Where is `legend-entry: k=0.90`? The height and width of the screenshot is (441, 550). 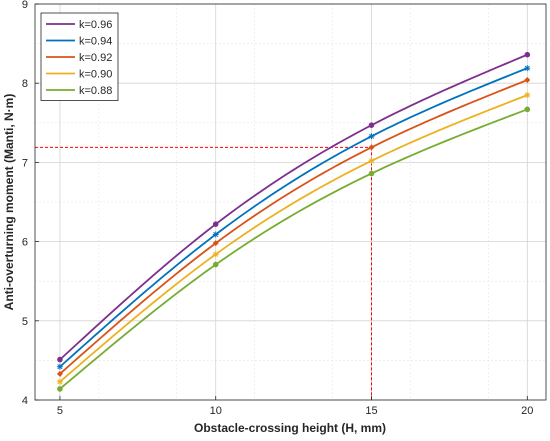 legend-entry: k=0.90 is located at coordinates (95, 75).